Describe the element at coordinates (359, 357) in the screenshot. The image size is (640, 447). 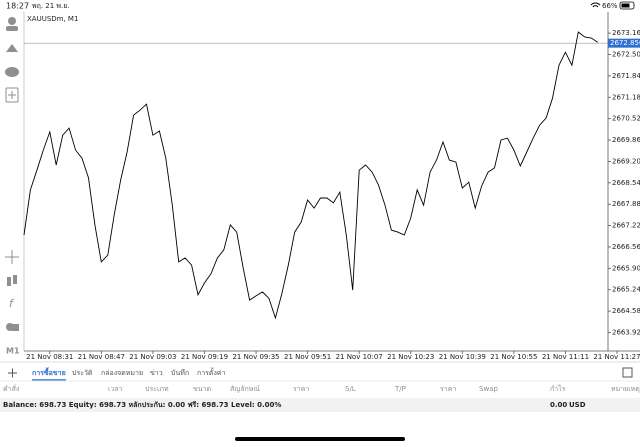
I see `x-tick-label: 21 Nov 10:07` at that location.